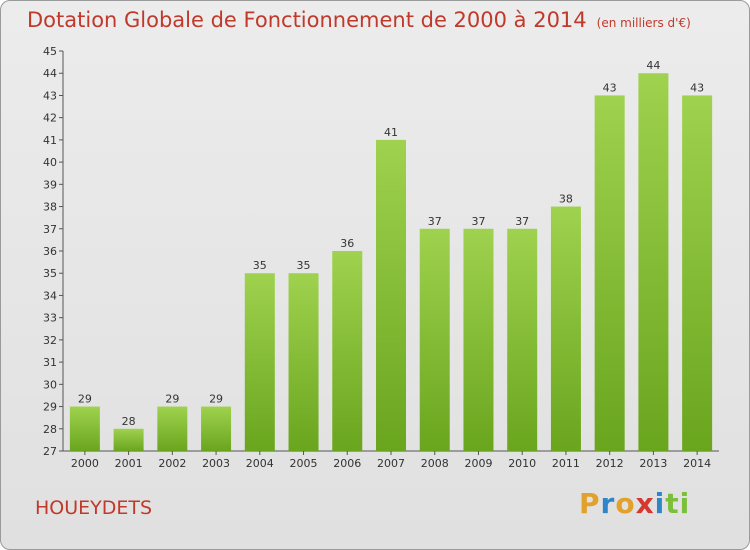 Image resolution: width=750 pixels, height=550 pixels. I want to click on x-tick-label-2001: 2001, so click(129, 463).